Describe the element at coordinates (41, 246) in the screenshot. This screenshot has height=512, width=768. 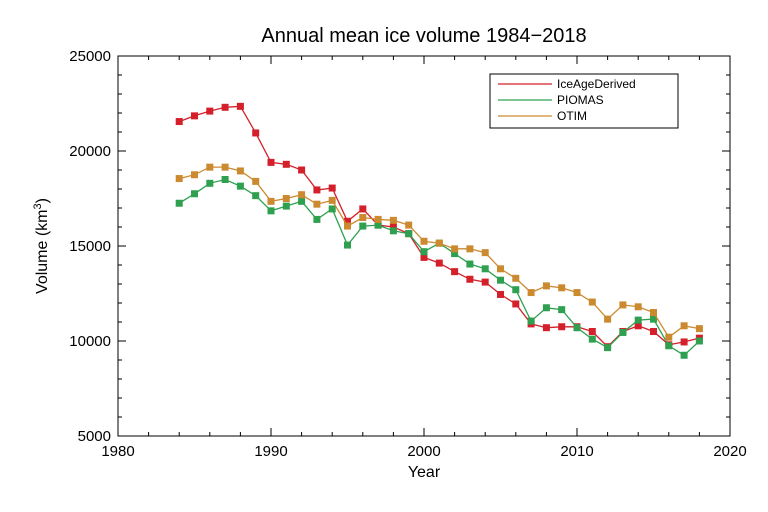
I see `y-axis-label: Volume (km3)` at that location.